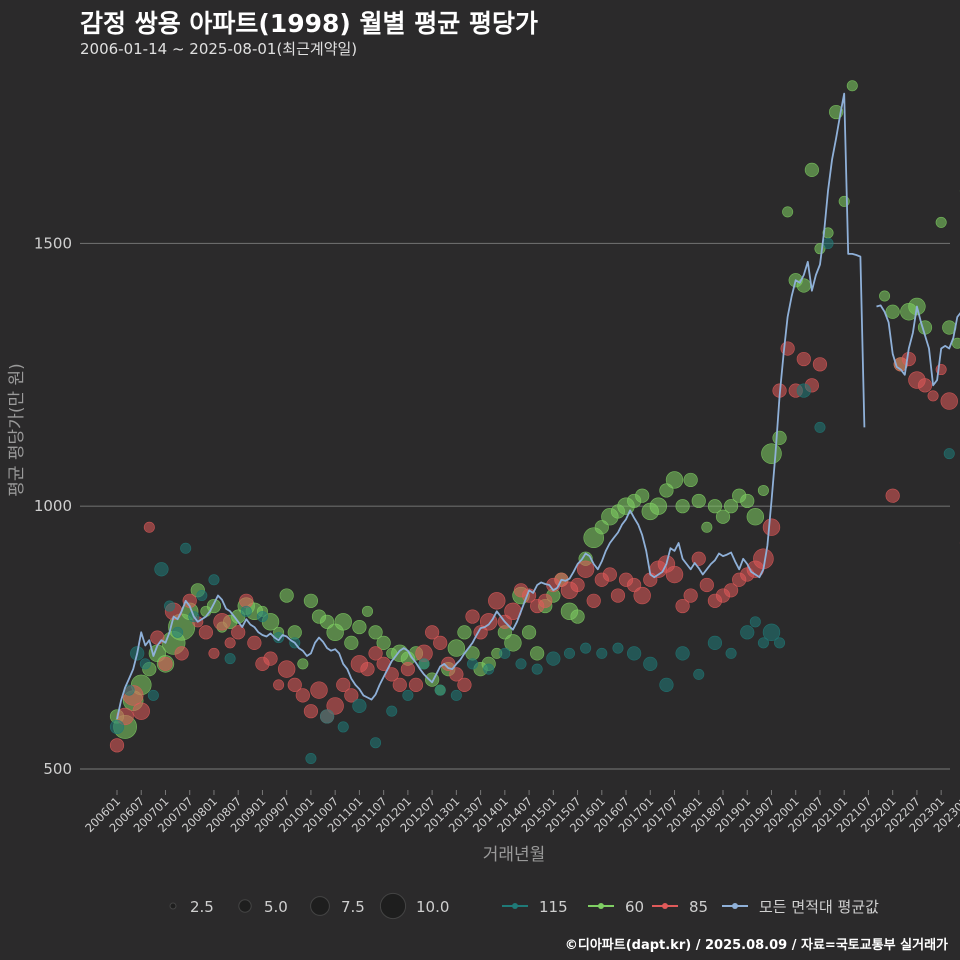  What do you see at coordinates (276, 907) in the screenshot?
I see `legend-size-label: 5.0` at bounding box center [276, 907].